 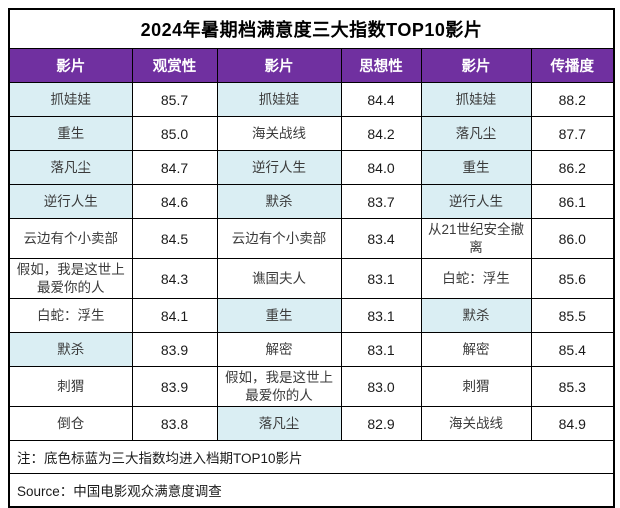 I want to click on table-row: 逆行人生 84.6 默杀 83.7 逆行人生 86.1, so click(x=311, y=201).